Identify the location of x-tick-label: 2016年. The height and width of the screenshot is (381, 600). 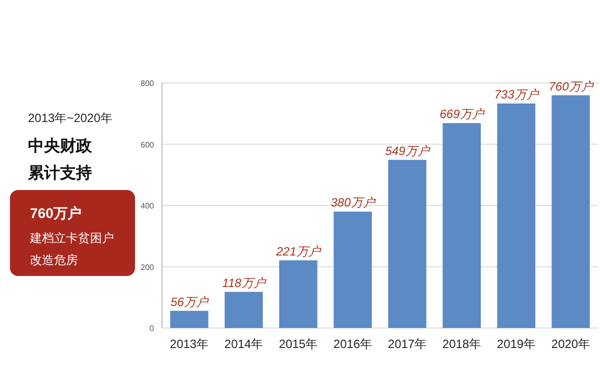
(352, 344).